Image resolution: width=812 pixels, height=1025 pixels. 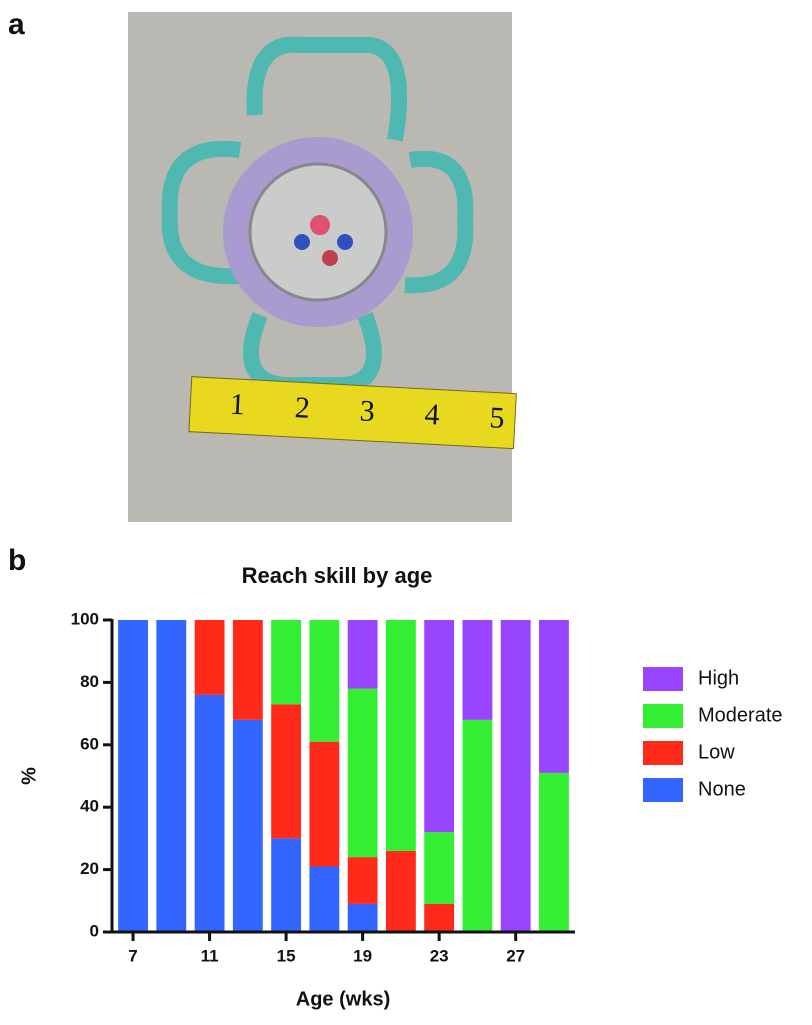 I want to click on x-tick-label: 15, so click(x=286, y=955).